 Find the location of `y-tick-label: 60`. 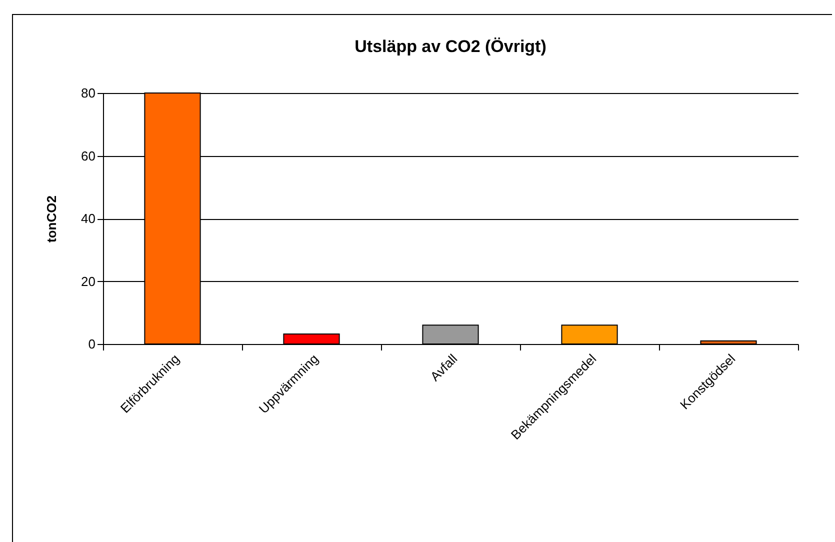

y-tick-label: 60 is located at coordinates (88, 156).